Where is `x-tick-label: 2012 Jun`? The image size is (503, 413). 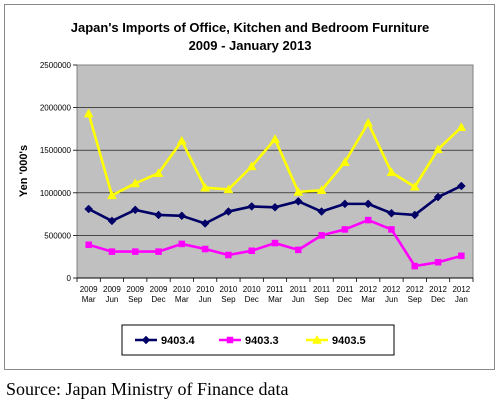 x-tick-label: 2012 Jun is located at coordinates (392, 294).